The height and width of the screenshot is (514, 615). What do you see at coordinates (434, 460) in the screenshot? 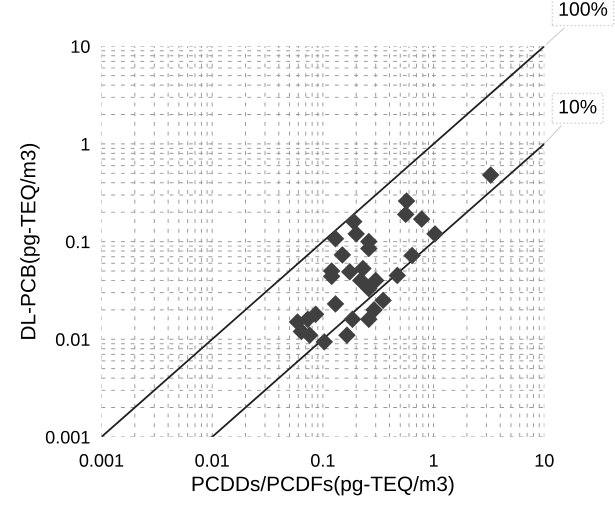
I see `x-tick-label: 1` at bounding box center [434, 460].